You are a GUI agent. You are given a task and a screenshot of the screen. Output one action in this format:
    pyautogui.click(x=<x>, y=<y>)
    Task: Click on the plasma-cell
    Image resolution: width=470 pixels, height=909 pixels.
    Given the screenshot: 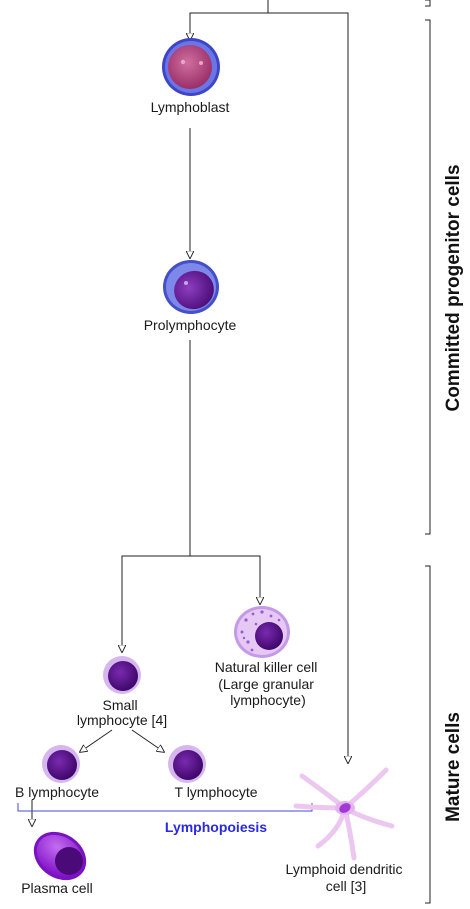 What is the action you would take?
    pyautogui.click(x=60, y=856)
    